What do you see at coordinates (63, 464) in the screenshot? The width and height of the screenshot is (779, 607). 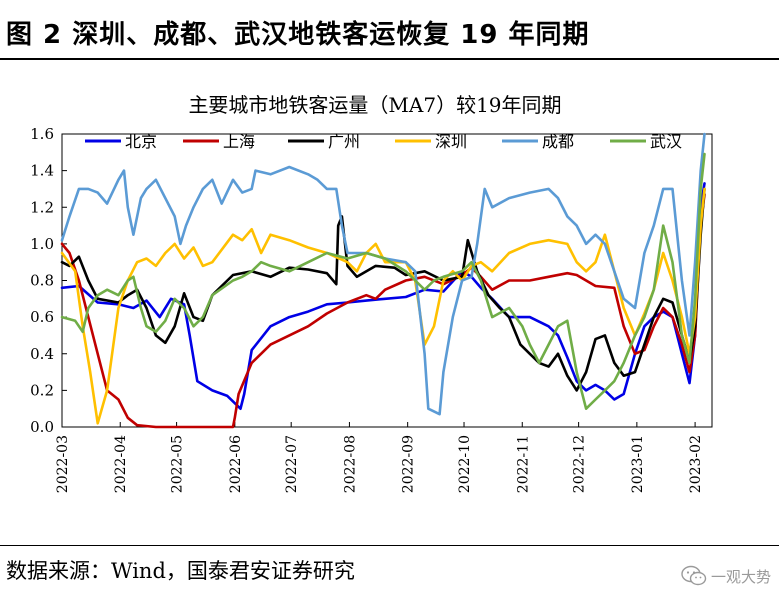 I see `x-tick-label: 2022-03` at bounding box center [63, 464].